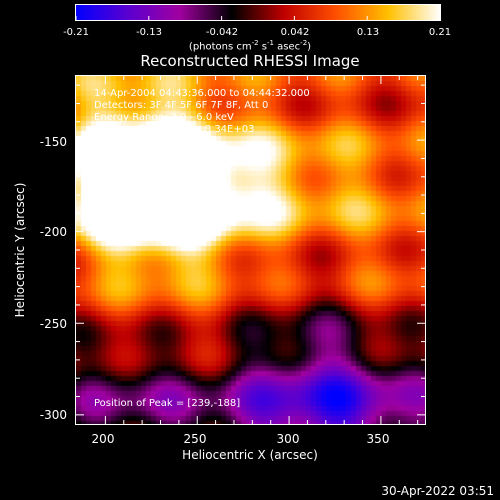 This screenshot has height=500, width=500. Describe the element at coordinates (440, 32) in the screenshot. I see `colorbar-tick-label: 0.21` at that location.